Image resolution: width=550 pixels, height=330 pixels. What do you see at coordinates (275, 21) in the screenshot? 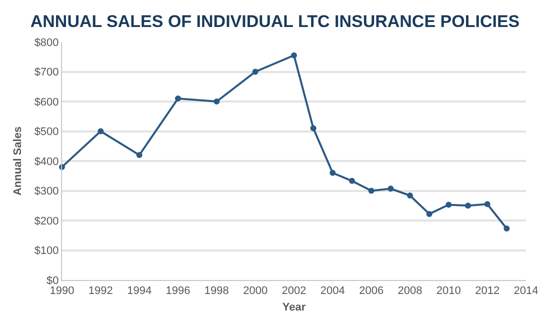
I see `chart-title: ANNUAL SALES OF INDIVIDUAL LTC INSURANCE POLICIES` at bounding box center [275, 21].